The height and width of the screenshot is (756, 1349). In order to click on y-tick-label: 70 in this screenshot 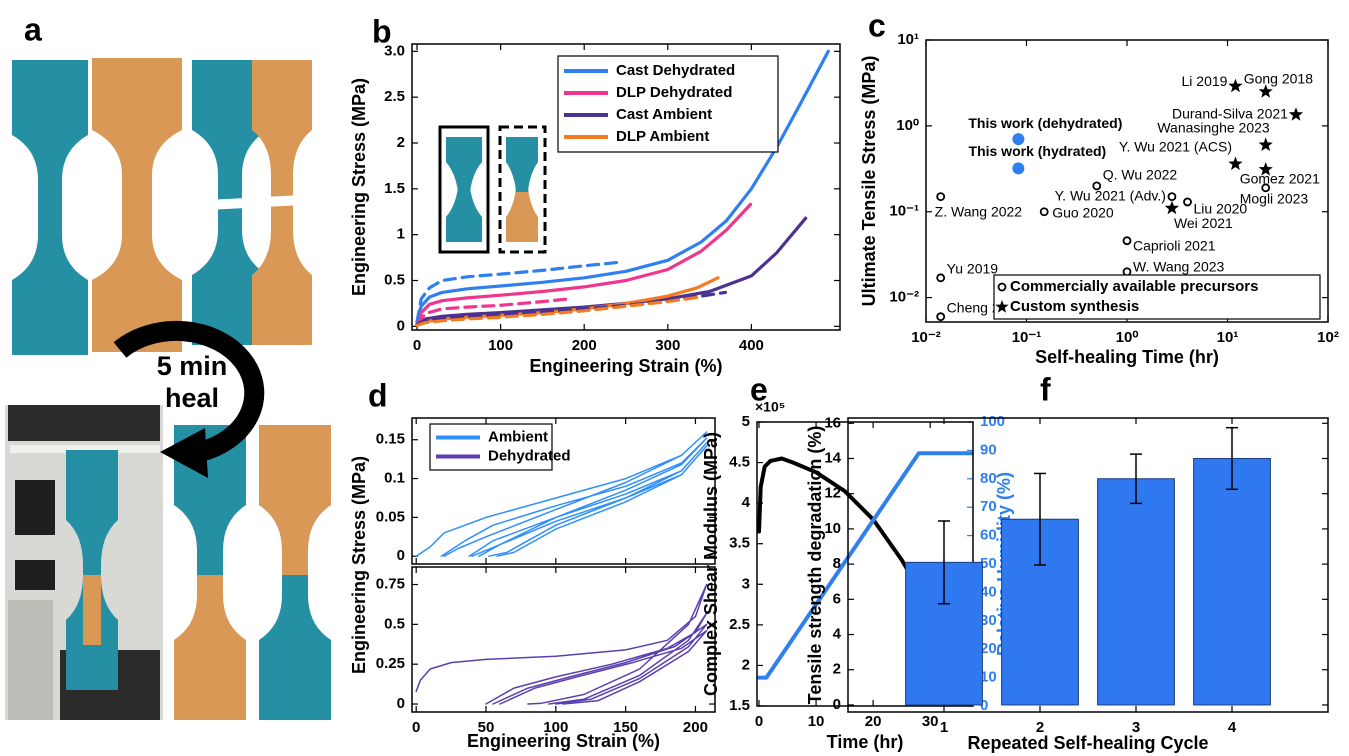, I will do `click(988, 506)`.